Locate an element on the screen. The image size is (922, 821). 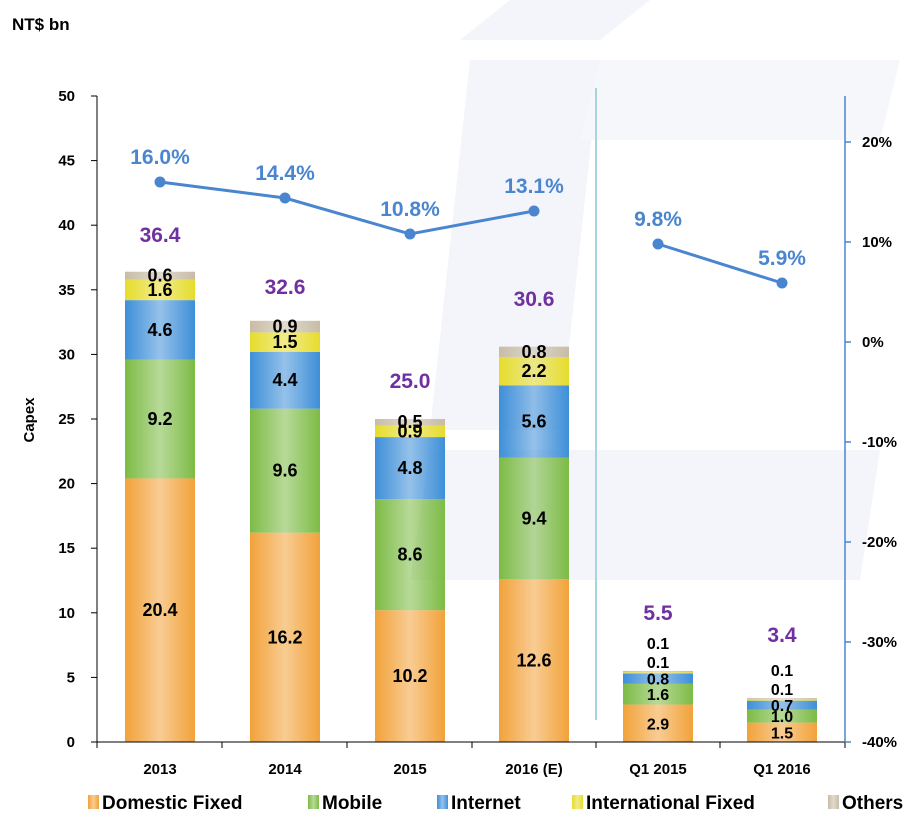
segment-value-label: 1.0 is located at coordinates (782, 717).